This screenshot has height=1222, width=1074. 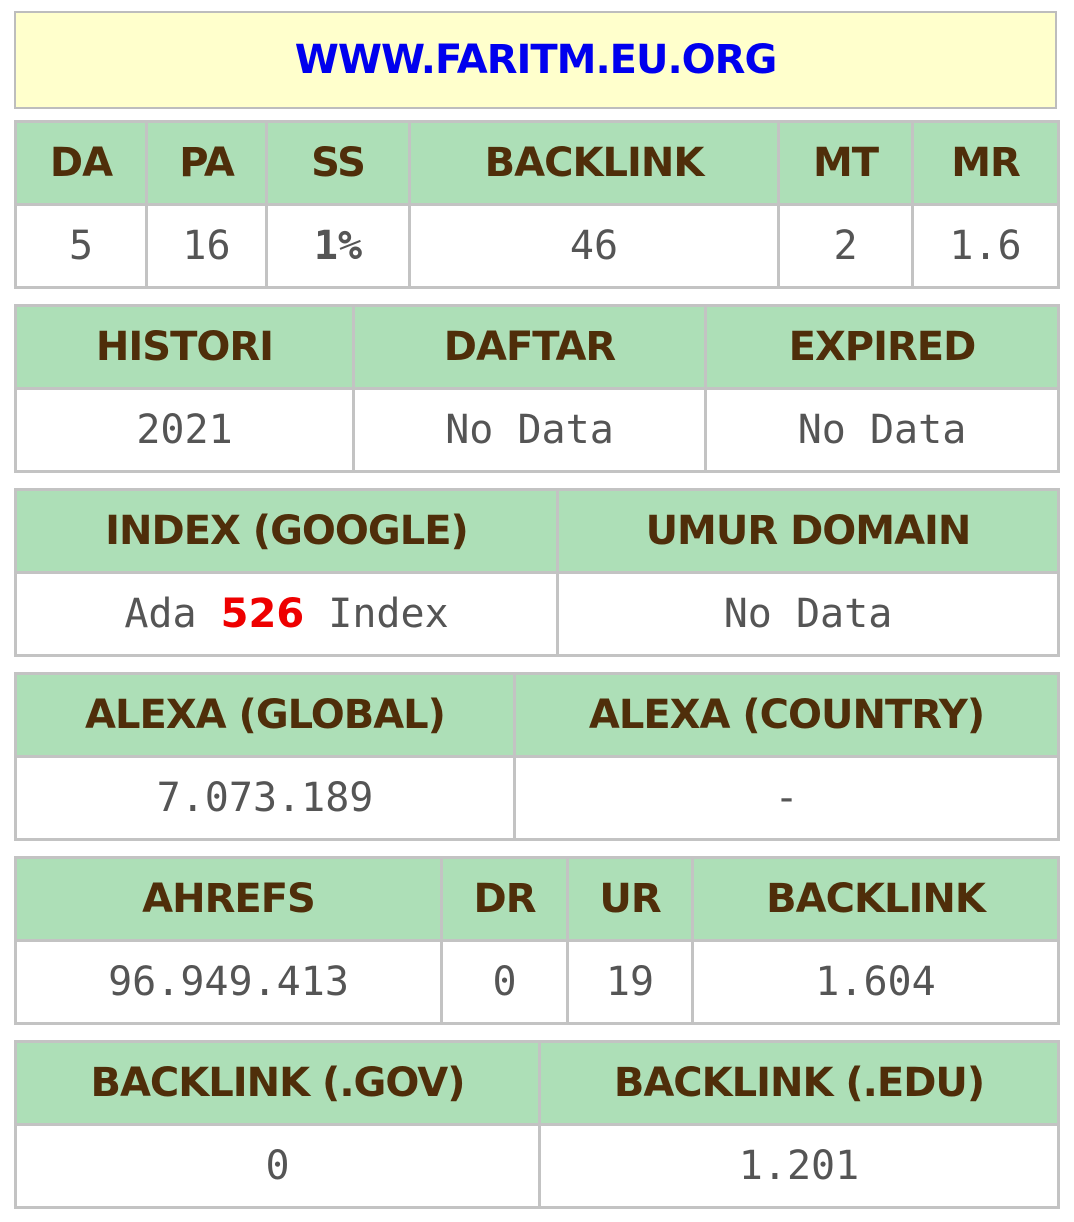 I want to click on value-ur: 19, so click(x=630, y=982).